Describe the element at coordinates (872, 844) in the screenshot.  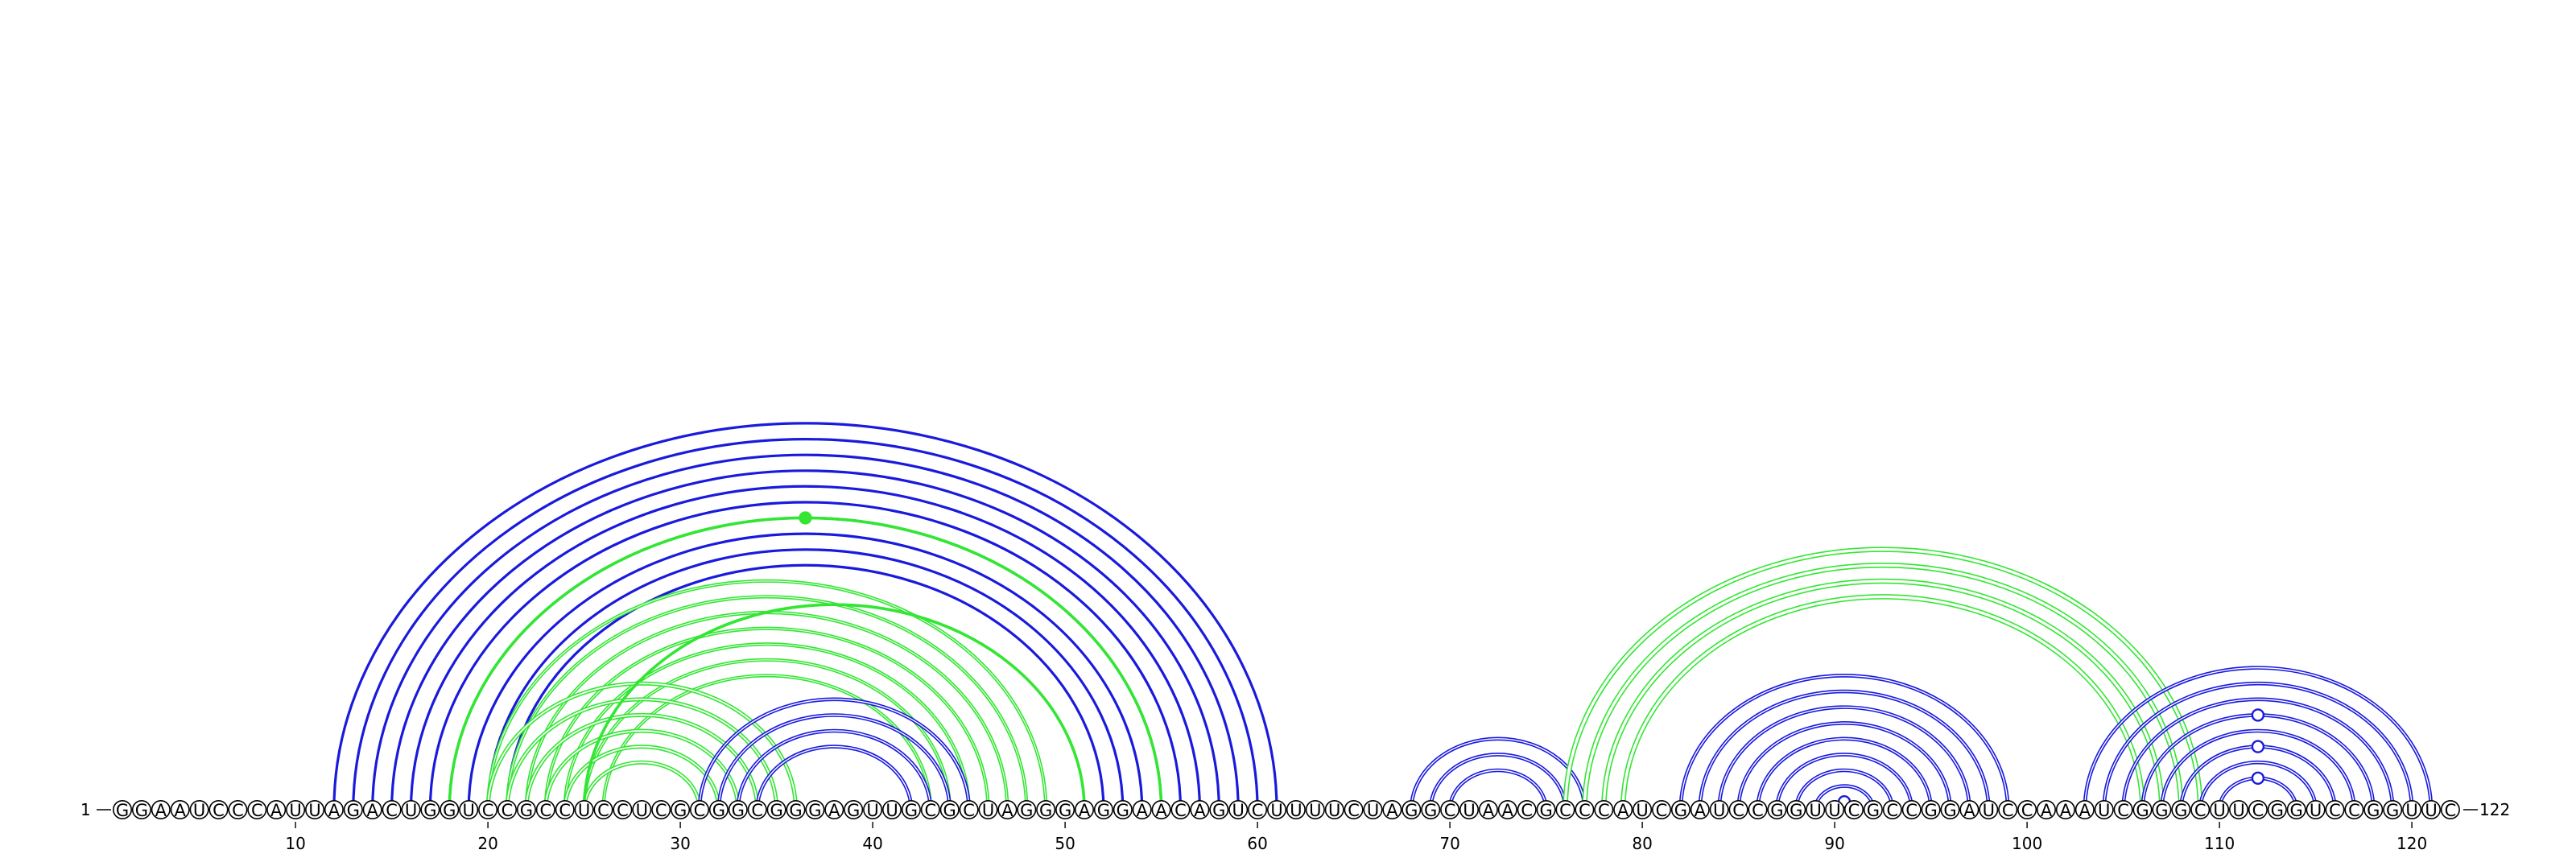
I see `tick-label: 40` at that location.